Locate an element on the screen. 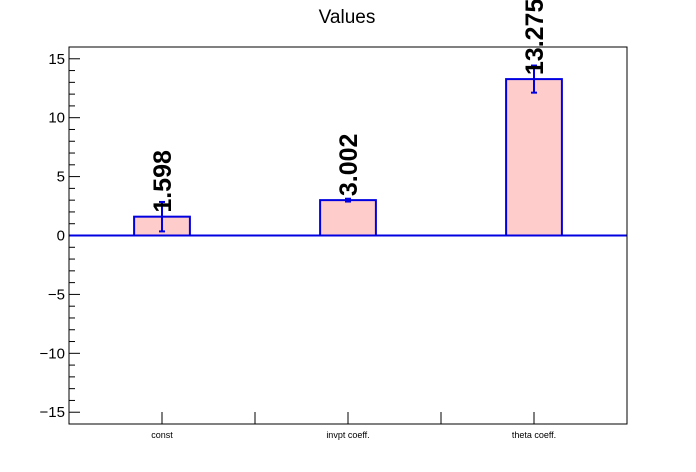 The height and width of the screenshot is (472, 696). data-label: 1.598 is located at coordinates (163, 181).